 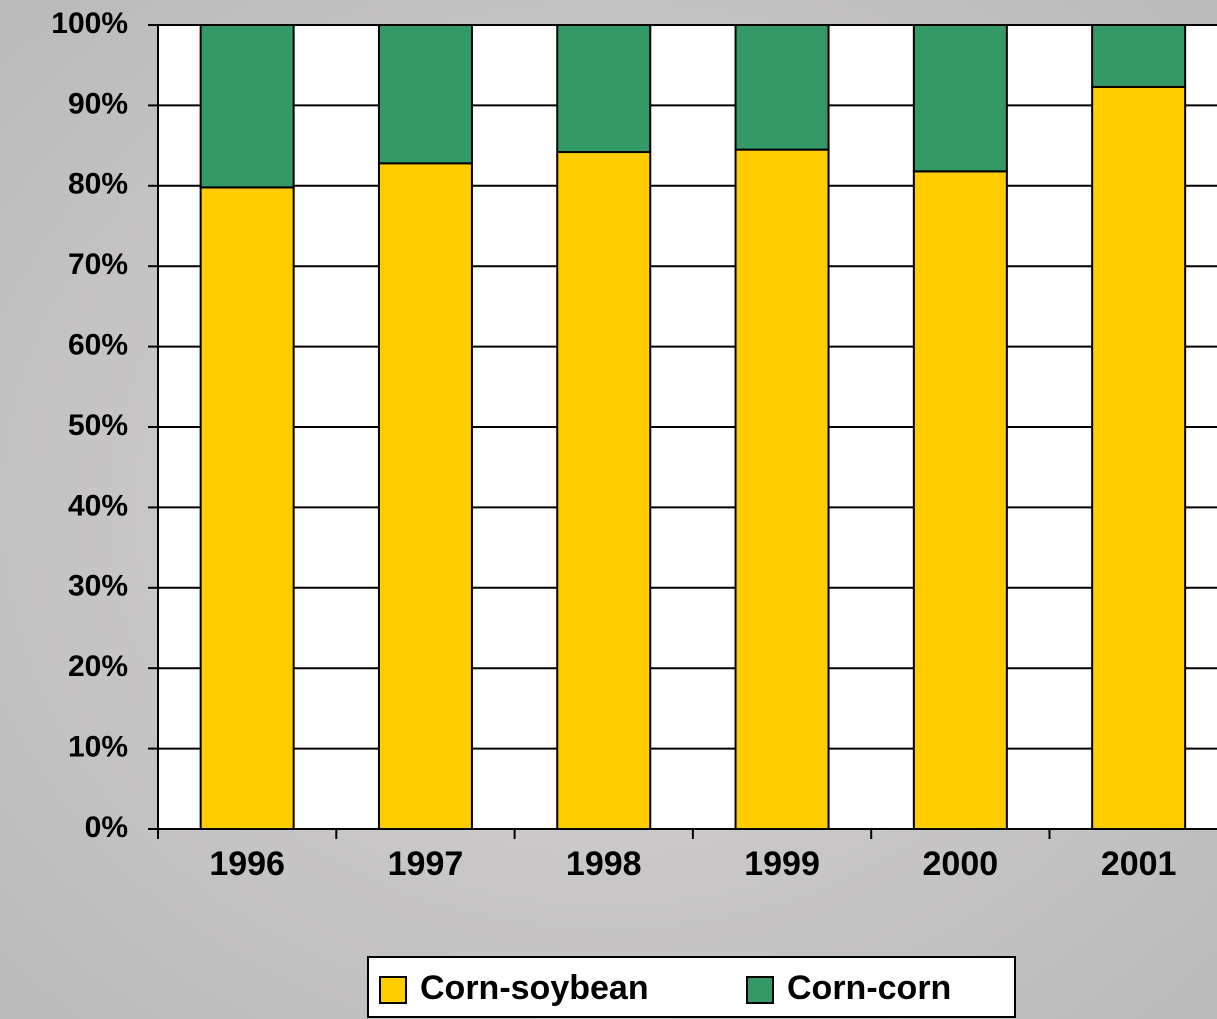 I want to click on y-tick-label: 90%, so click(x=98, y=103).